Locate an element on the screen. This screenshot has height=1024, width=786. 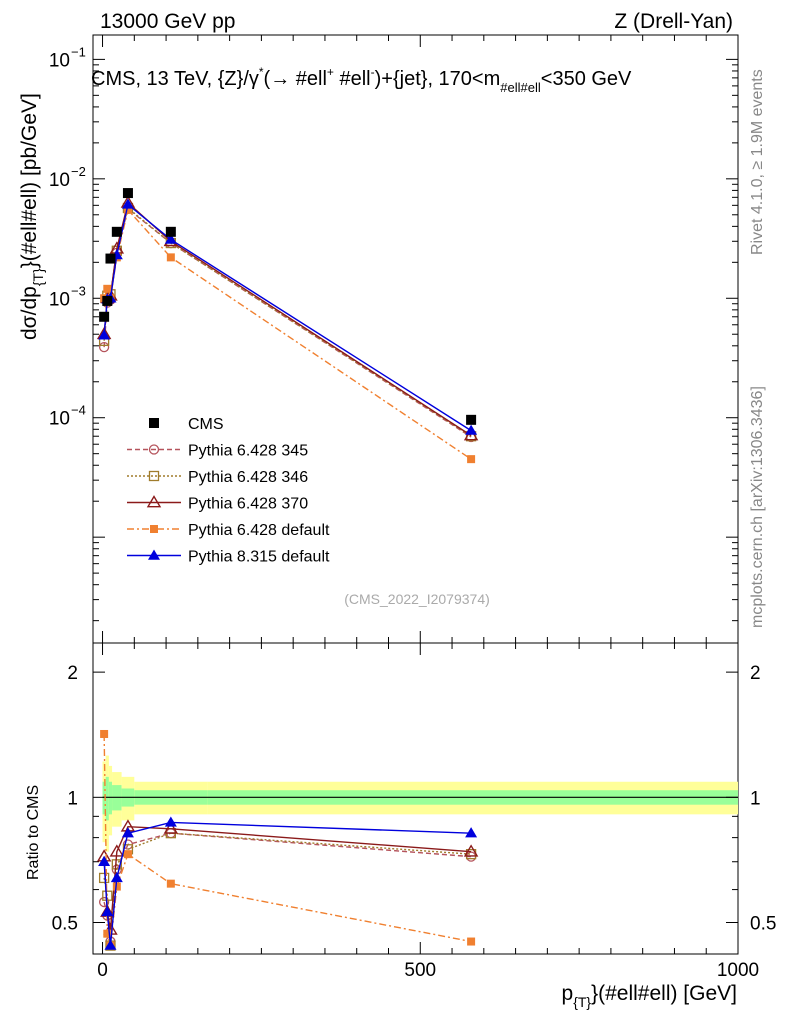
legend-label-2: Pythia 6.428 346 is located at coordinates (248, 477).